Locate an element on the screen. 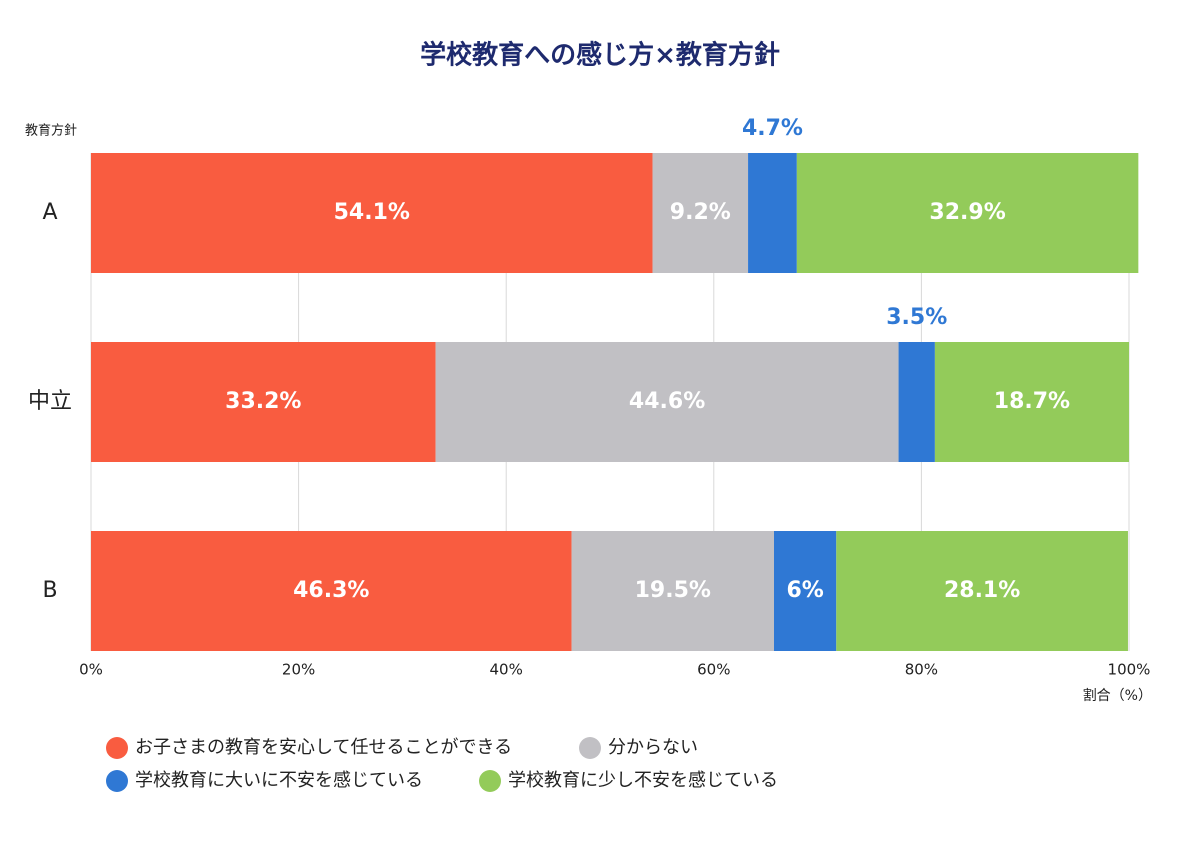 The image size is (1200, 844). x-tick-label: 20% is located at coordinates (298, 670).